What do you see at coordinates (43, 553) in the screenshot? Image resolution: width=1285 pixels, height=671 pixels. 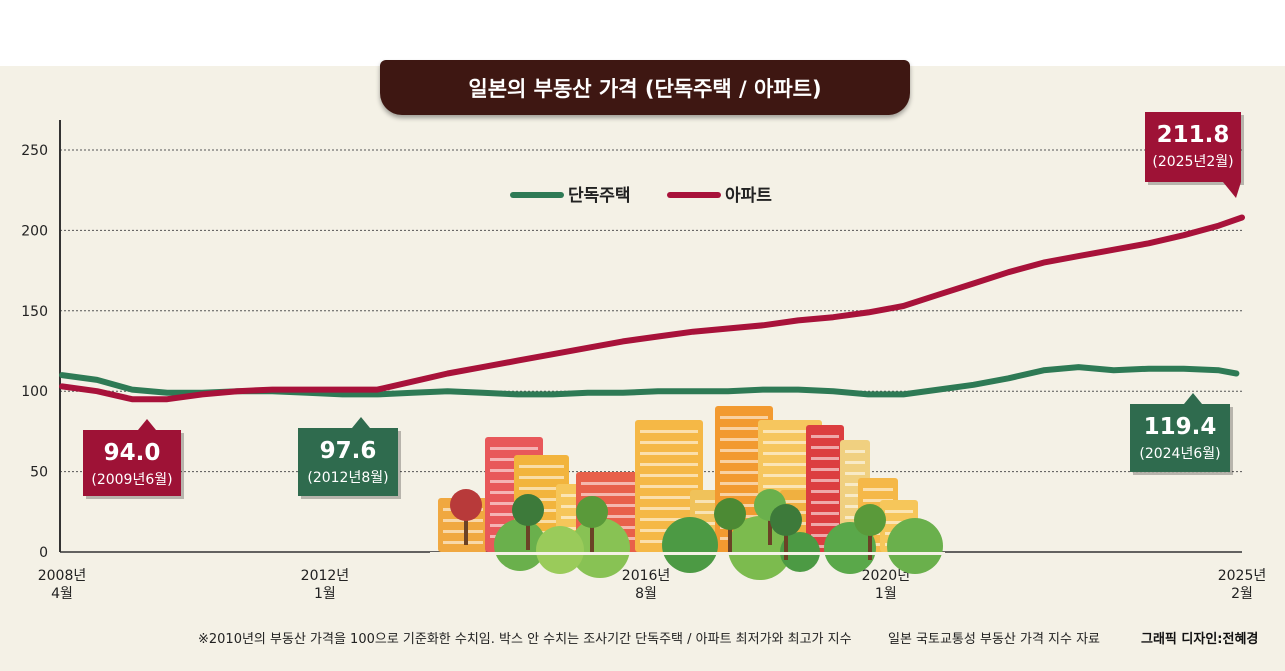 I see `y-tick-label: 0` at bounding box center [43, 553].